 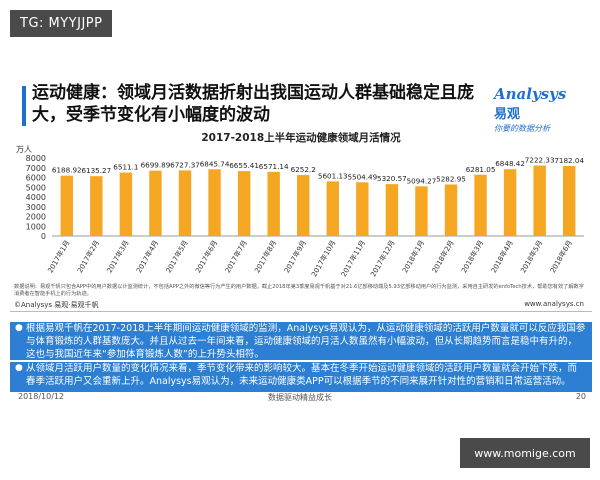 What do you see at coordinates (301, 311) in the screenshot?
I see `divider` at bounding box center [301, 311].